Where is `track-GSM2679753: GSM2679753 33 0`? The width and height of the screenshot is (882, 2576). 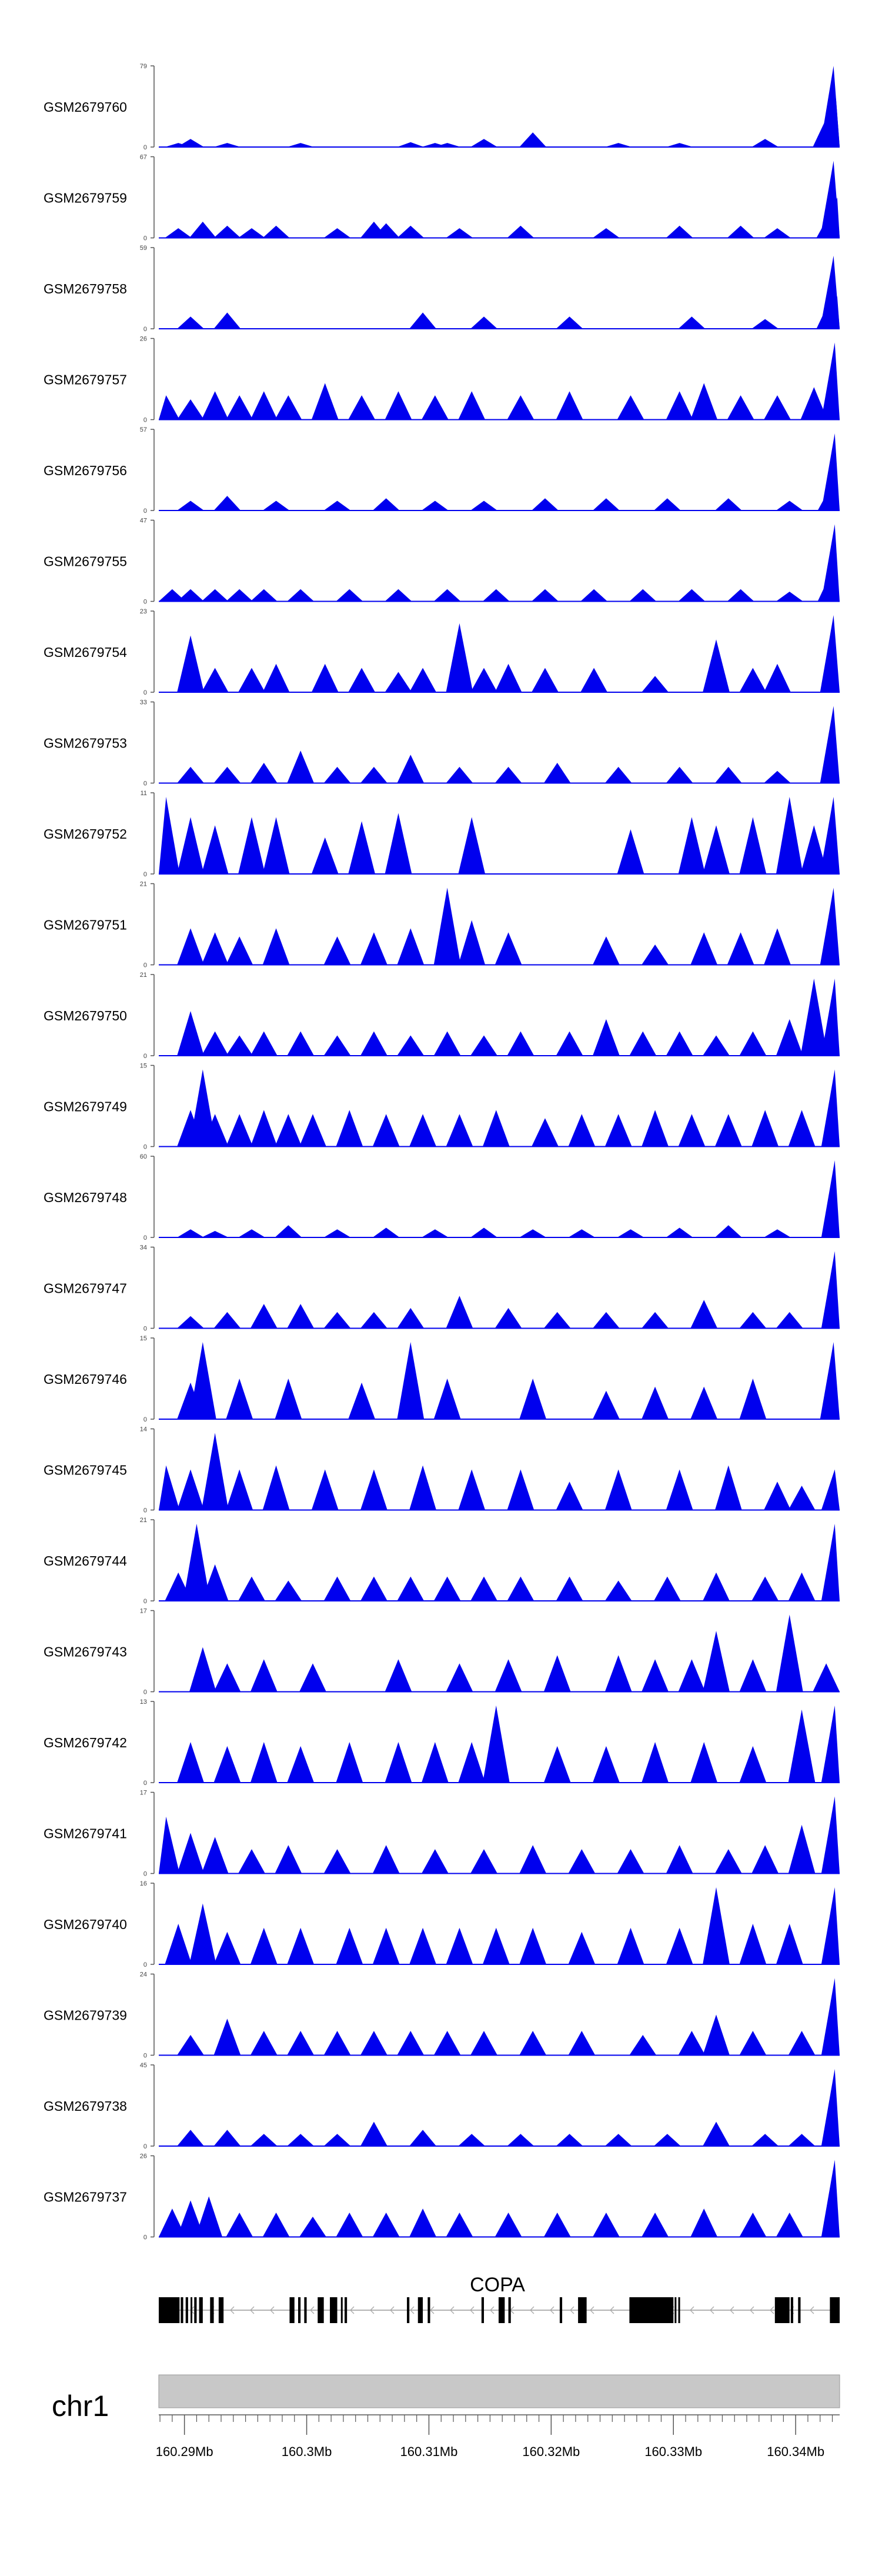
track-GSM2679753: GSM2679753 33 0 is located at coordinates (442, 743).